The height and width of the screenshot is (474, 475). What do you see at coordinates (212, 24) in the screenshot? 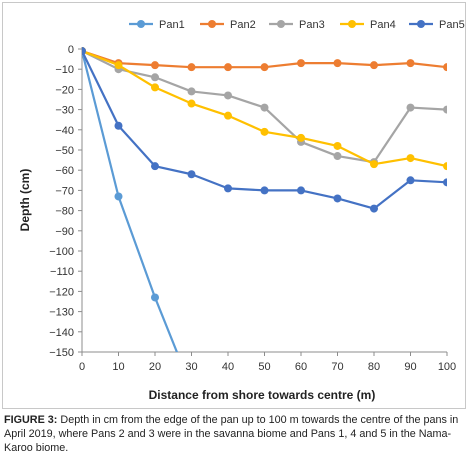
I see `legend-marker-pan2` at bounding box center [212, 24].